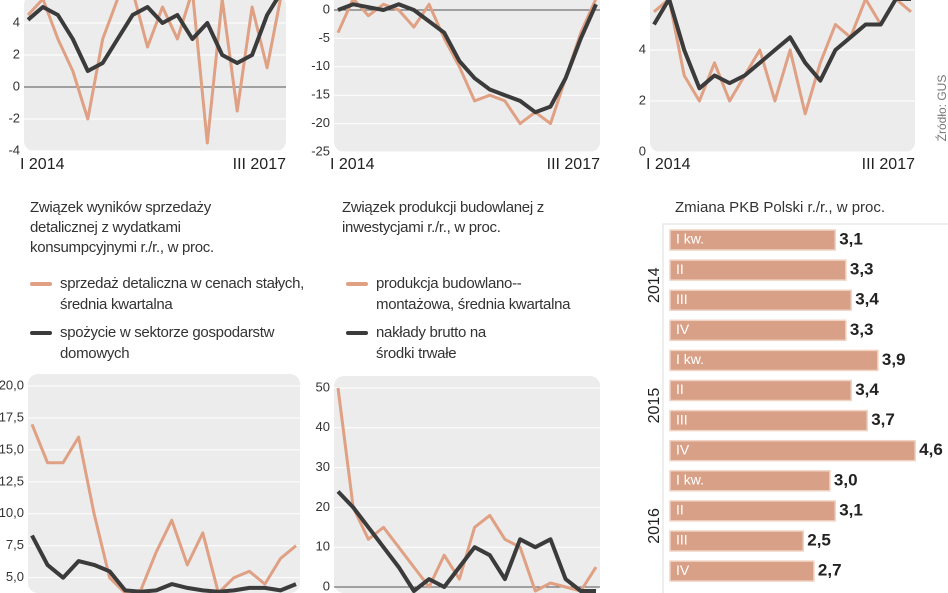 This screenshot has height=593, width=948. What do you see at coordinates (654, 406) in the screenshot?
I see `year-label: 2015` at bounding box center [654, 406].